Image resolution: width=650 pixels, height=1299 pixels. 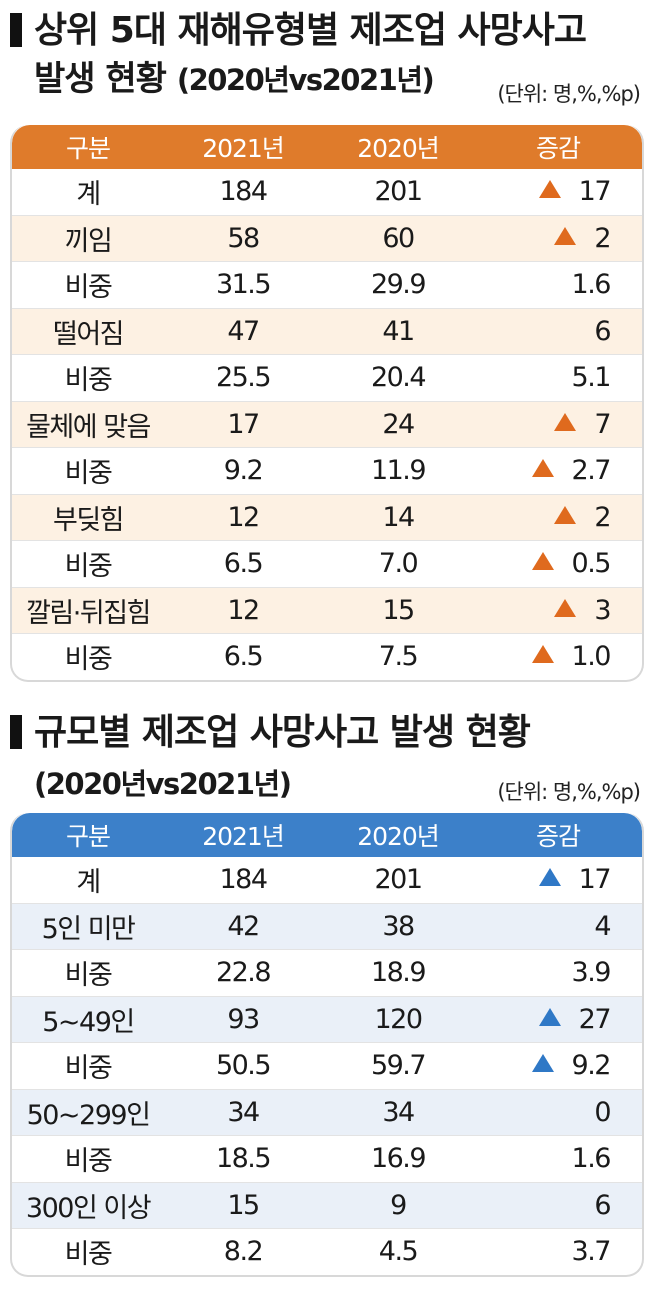 I want to click on section-subtitle: (2020년vs2021년), so click(x=163, y=783).